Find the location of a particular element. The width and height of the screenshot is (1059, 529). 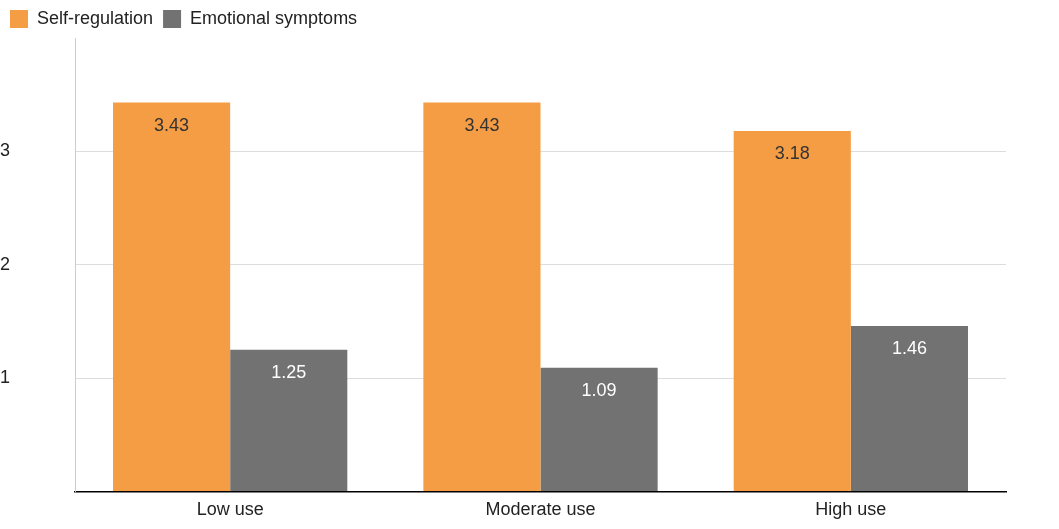

legend-label: Emotional symptoms is located at coordinates (274, 17).